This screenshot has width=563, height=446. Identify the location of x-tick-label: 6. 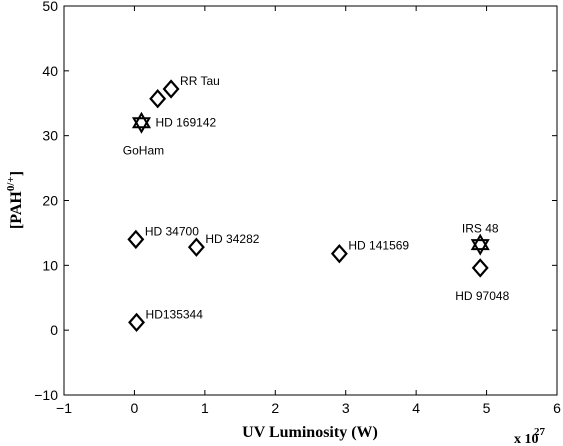
(557, 408).